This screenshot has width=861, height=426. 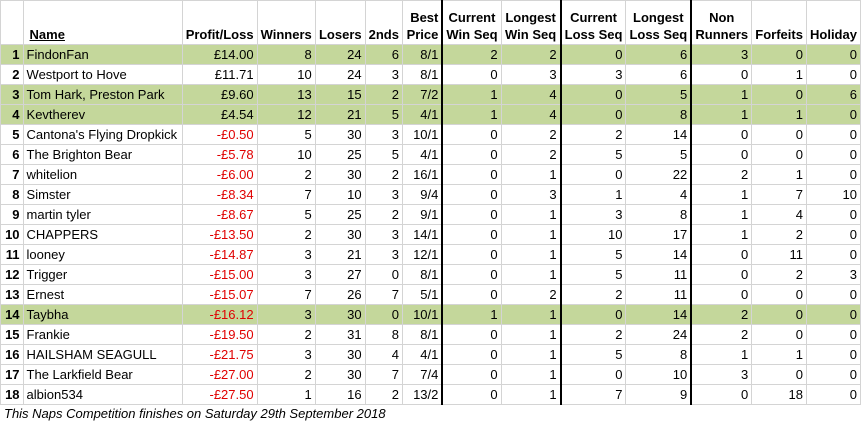 What do you see at coordinates (219, 214) in the screenshot?
I see `profit-loss-cell: -£8.67` at bounding box center [219, 214].